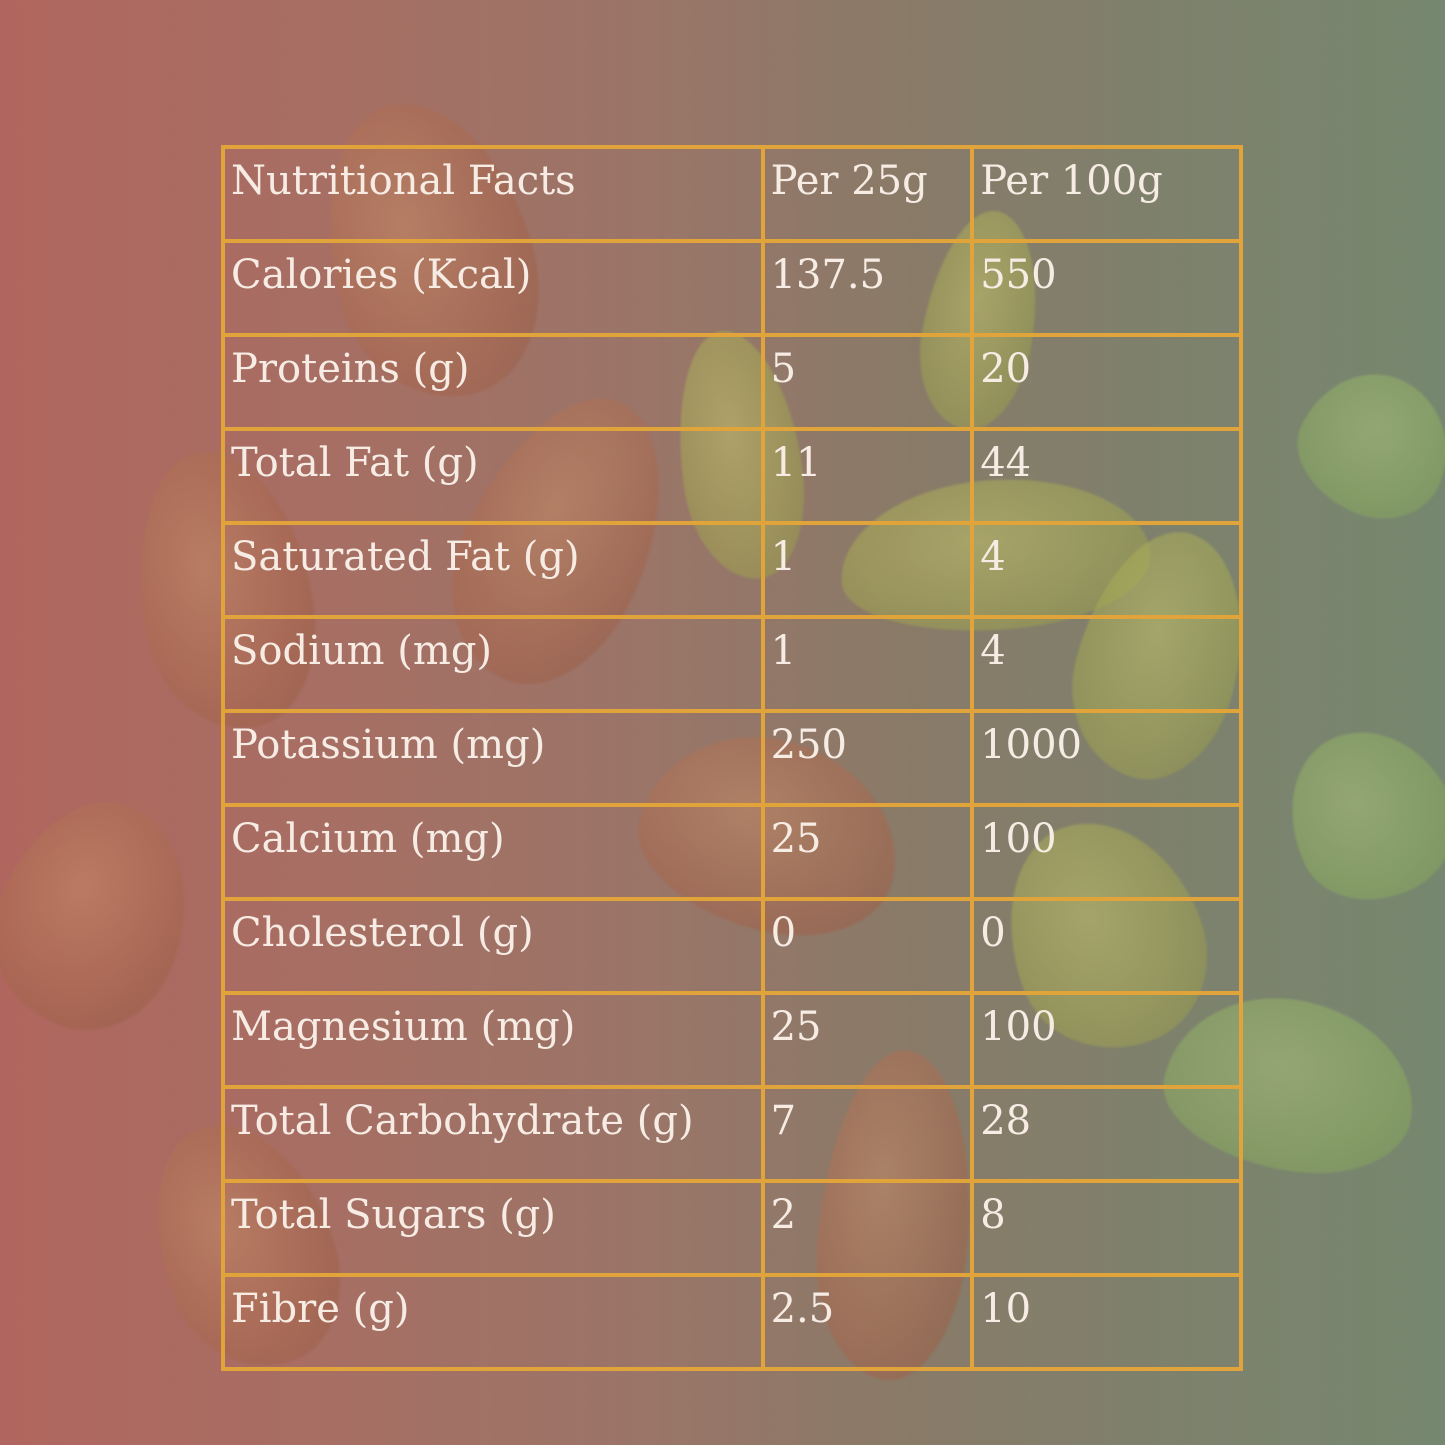 The image size is (1445, 1445). I want to click on value-per-100g: 20, so click(1106, 382).